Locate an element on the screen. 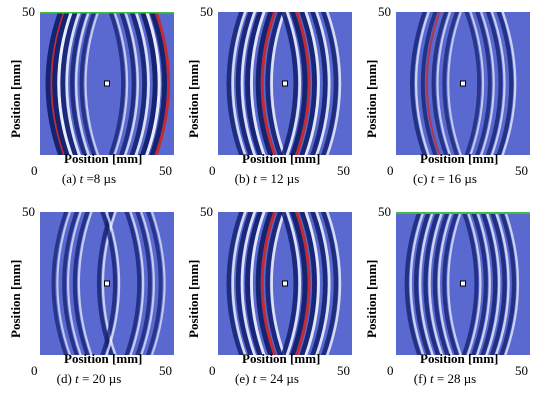 The width and height of the screenshot is (536, 412). caption-letter: (a) is located at coordinates (69, 178).